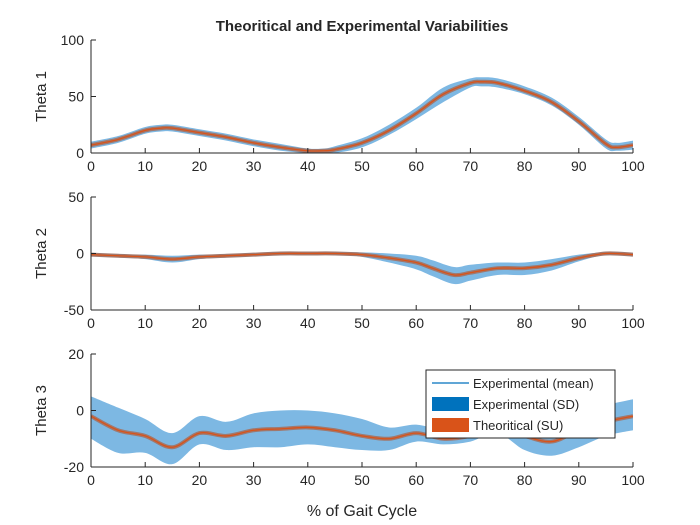 The width and height of the screenshot is (700, 525). What do you see at coordinates (91, 323) in the screenshot?
I see `x-tick-label-2-0: 0` at bounding box center [91, 323].